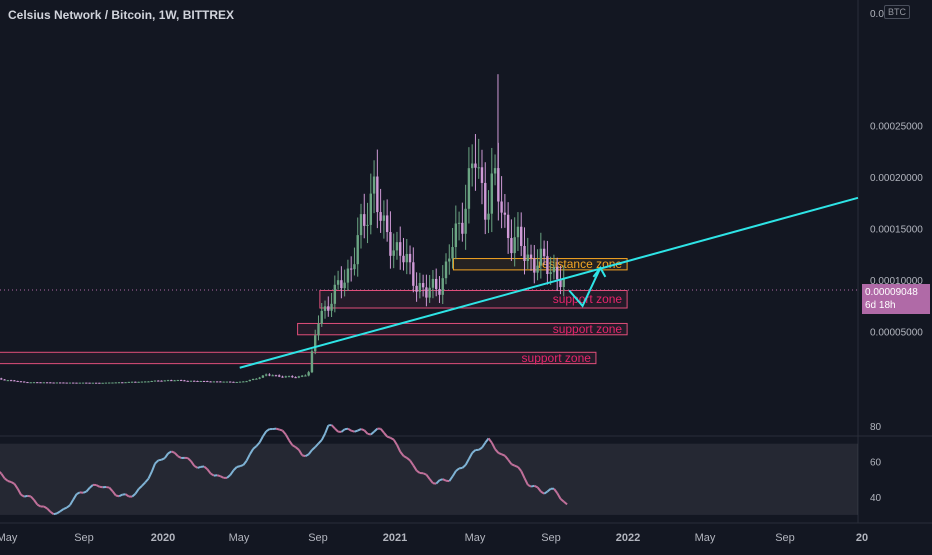 The width and height of the screenshot is (932, 555). I want to click on time-tick-label: Sep, so click(785, 538).